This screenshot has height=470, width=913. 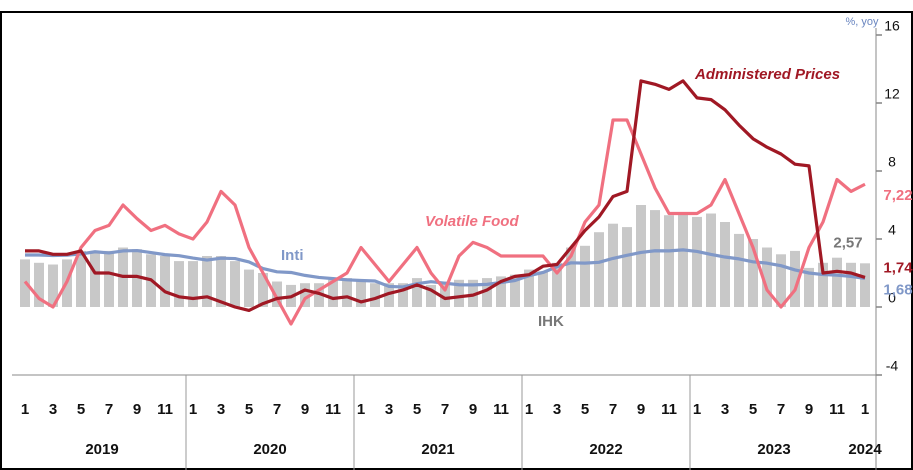 I want to click on year-label: 2020, so click(x=269, y=449).